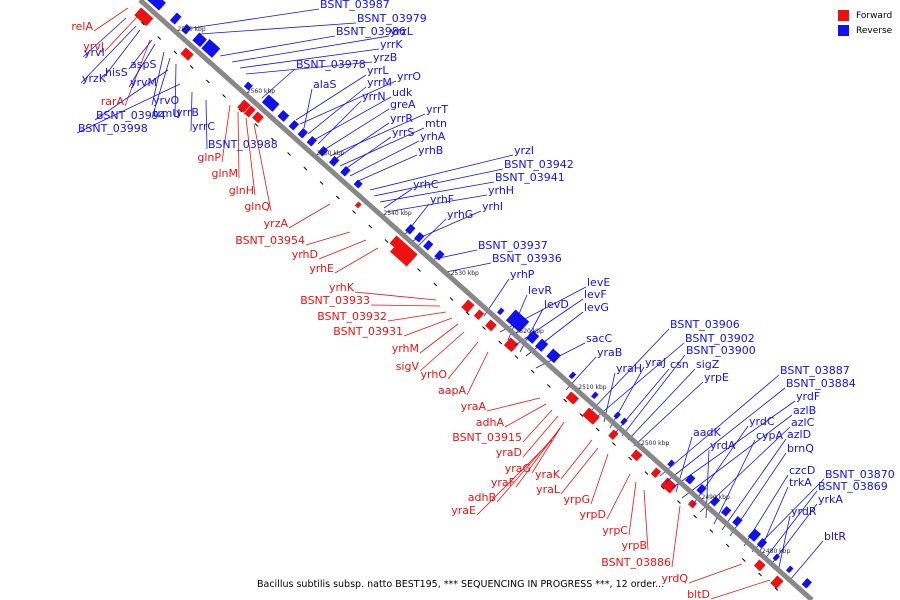  Describe the element at coordinates (599, 479) in the screenshot. I see `leader-line-yrpg` at that location.